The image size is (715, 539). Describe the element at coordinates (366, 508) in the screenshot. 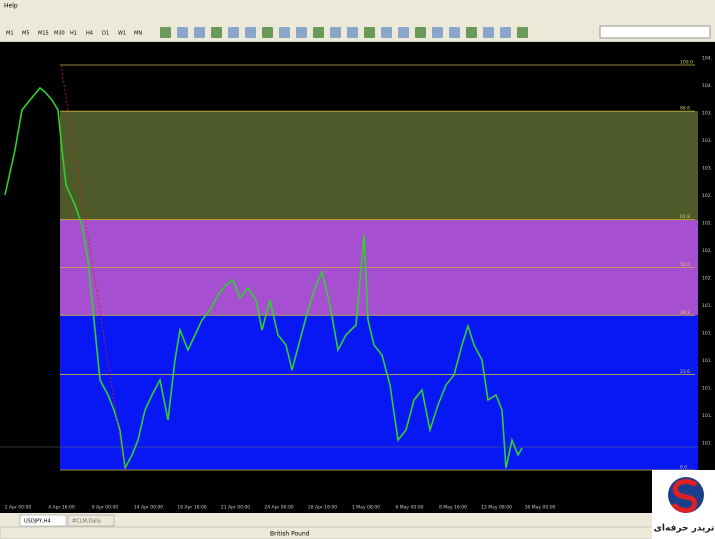

I see `time-label: 1 May 08:00` at that location.